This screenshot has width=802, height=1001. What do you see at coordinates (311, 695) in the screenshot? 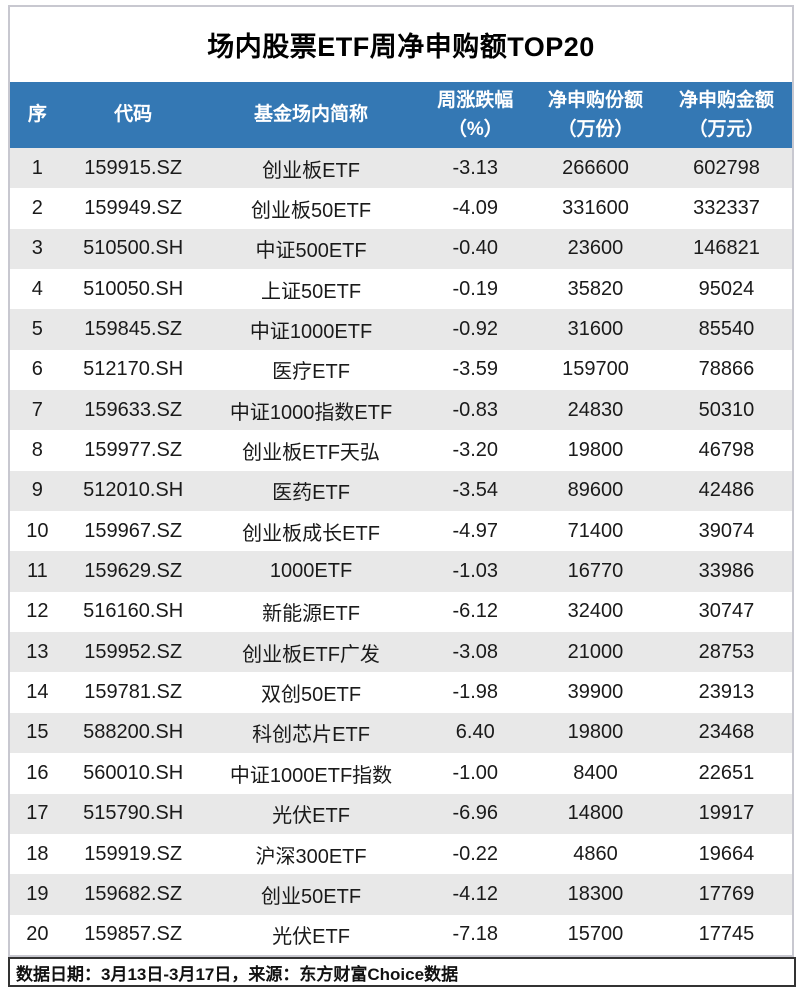
I see `fund-name-cell: 双创50ETF` at bounding box center [311, 695].